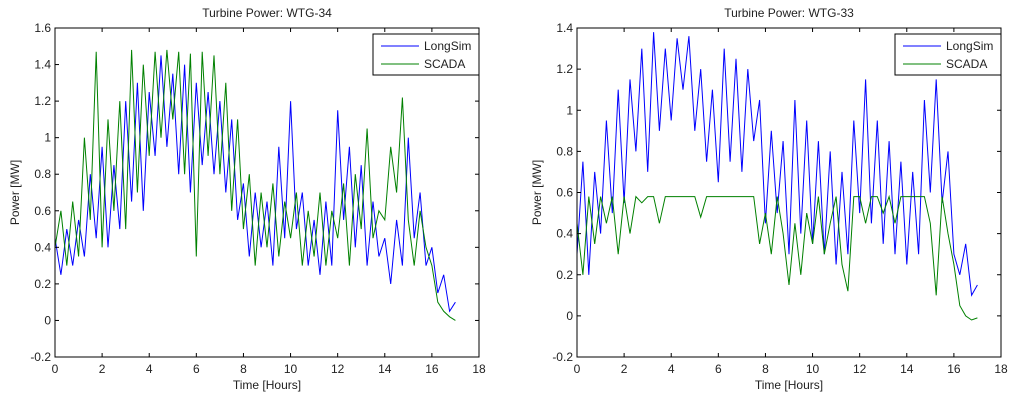  I want to click on series-line-scada, so click(777, 257).